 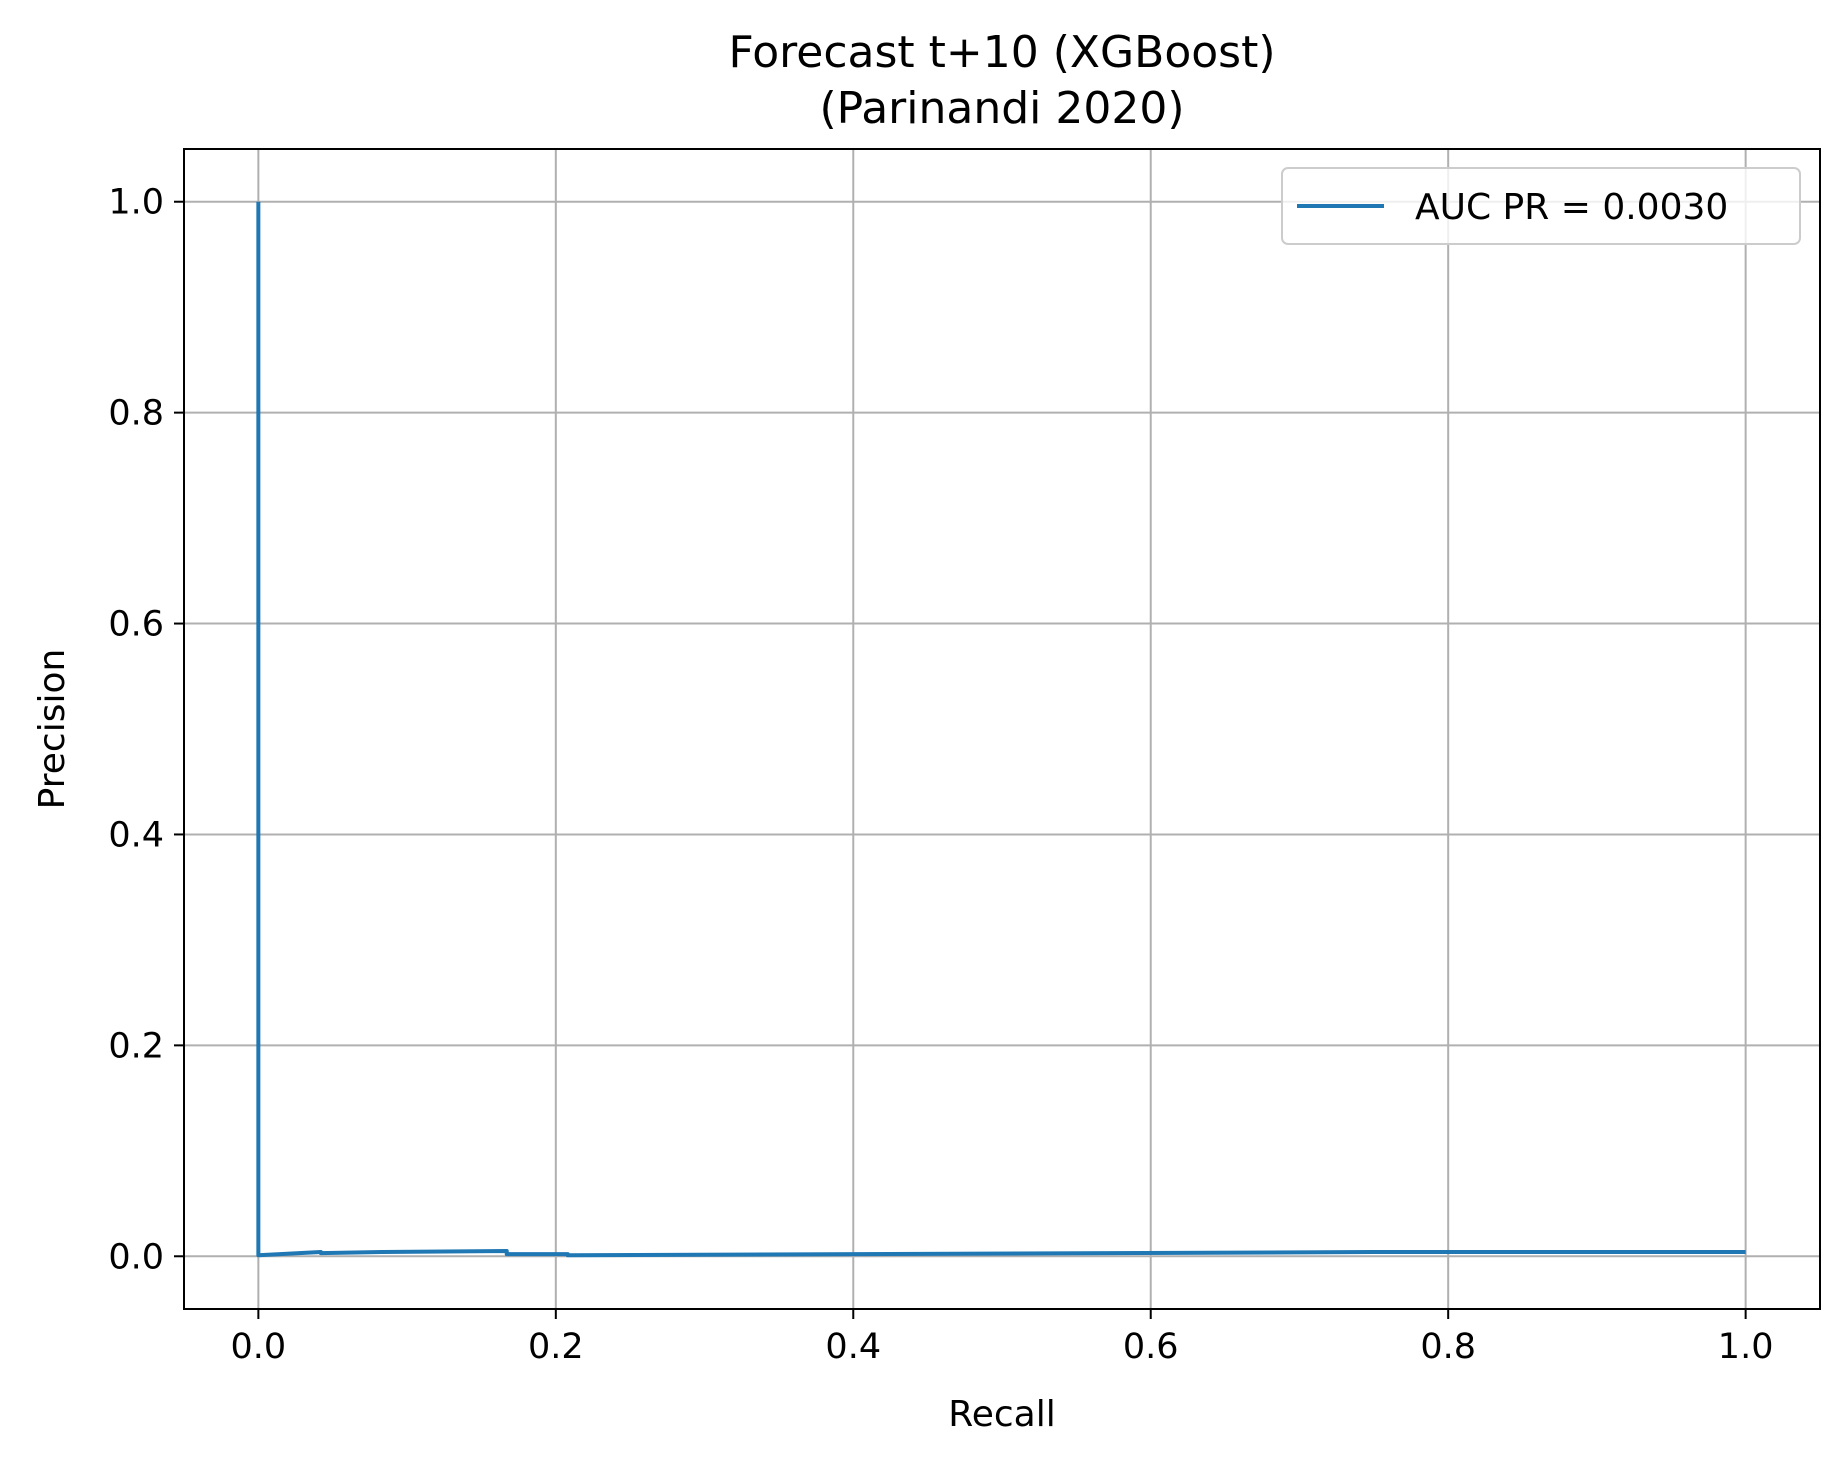 I want to click on y-axis-label: Precision, so click(x=52, y=729).